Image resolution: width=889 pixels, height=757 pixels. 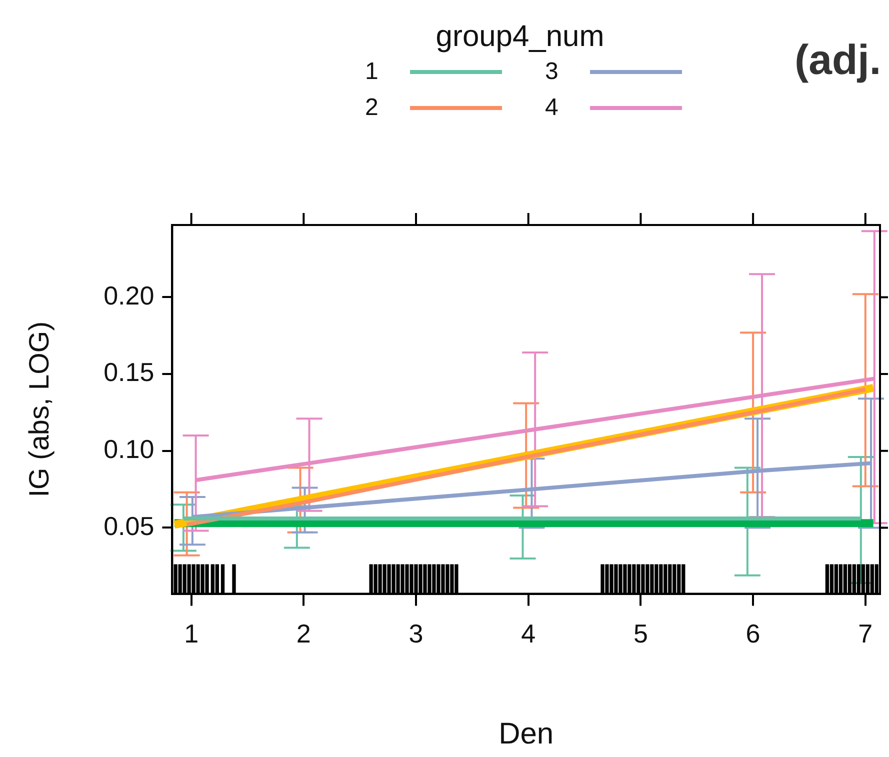 I want to click on y-tick-label: 0.05, so click(x=129, y=525).